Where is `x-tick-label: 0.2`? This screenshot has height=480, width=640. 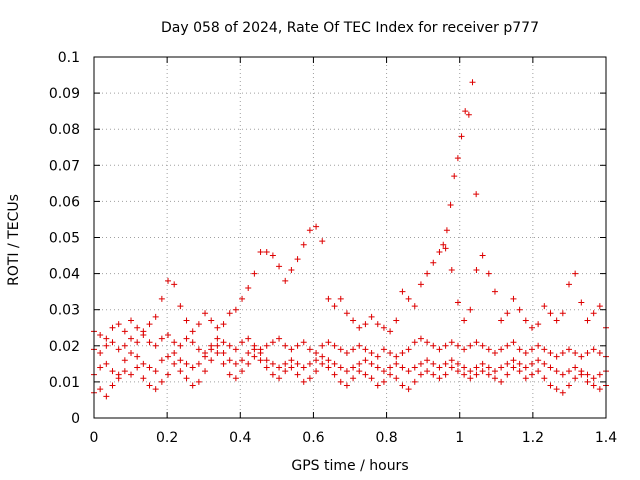 x-tick-label: 0.2 is located at coordinates (167, 438).